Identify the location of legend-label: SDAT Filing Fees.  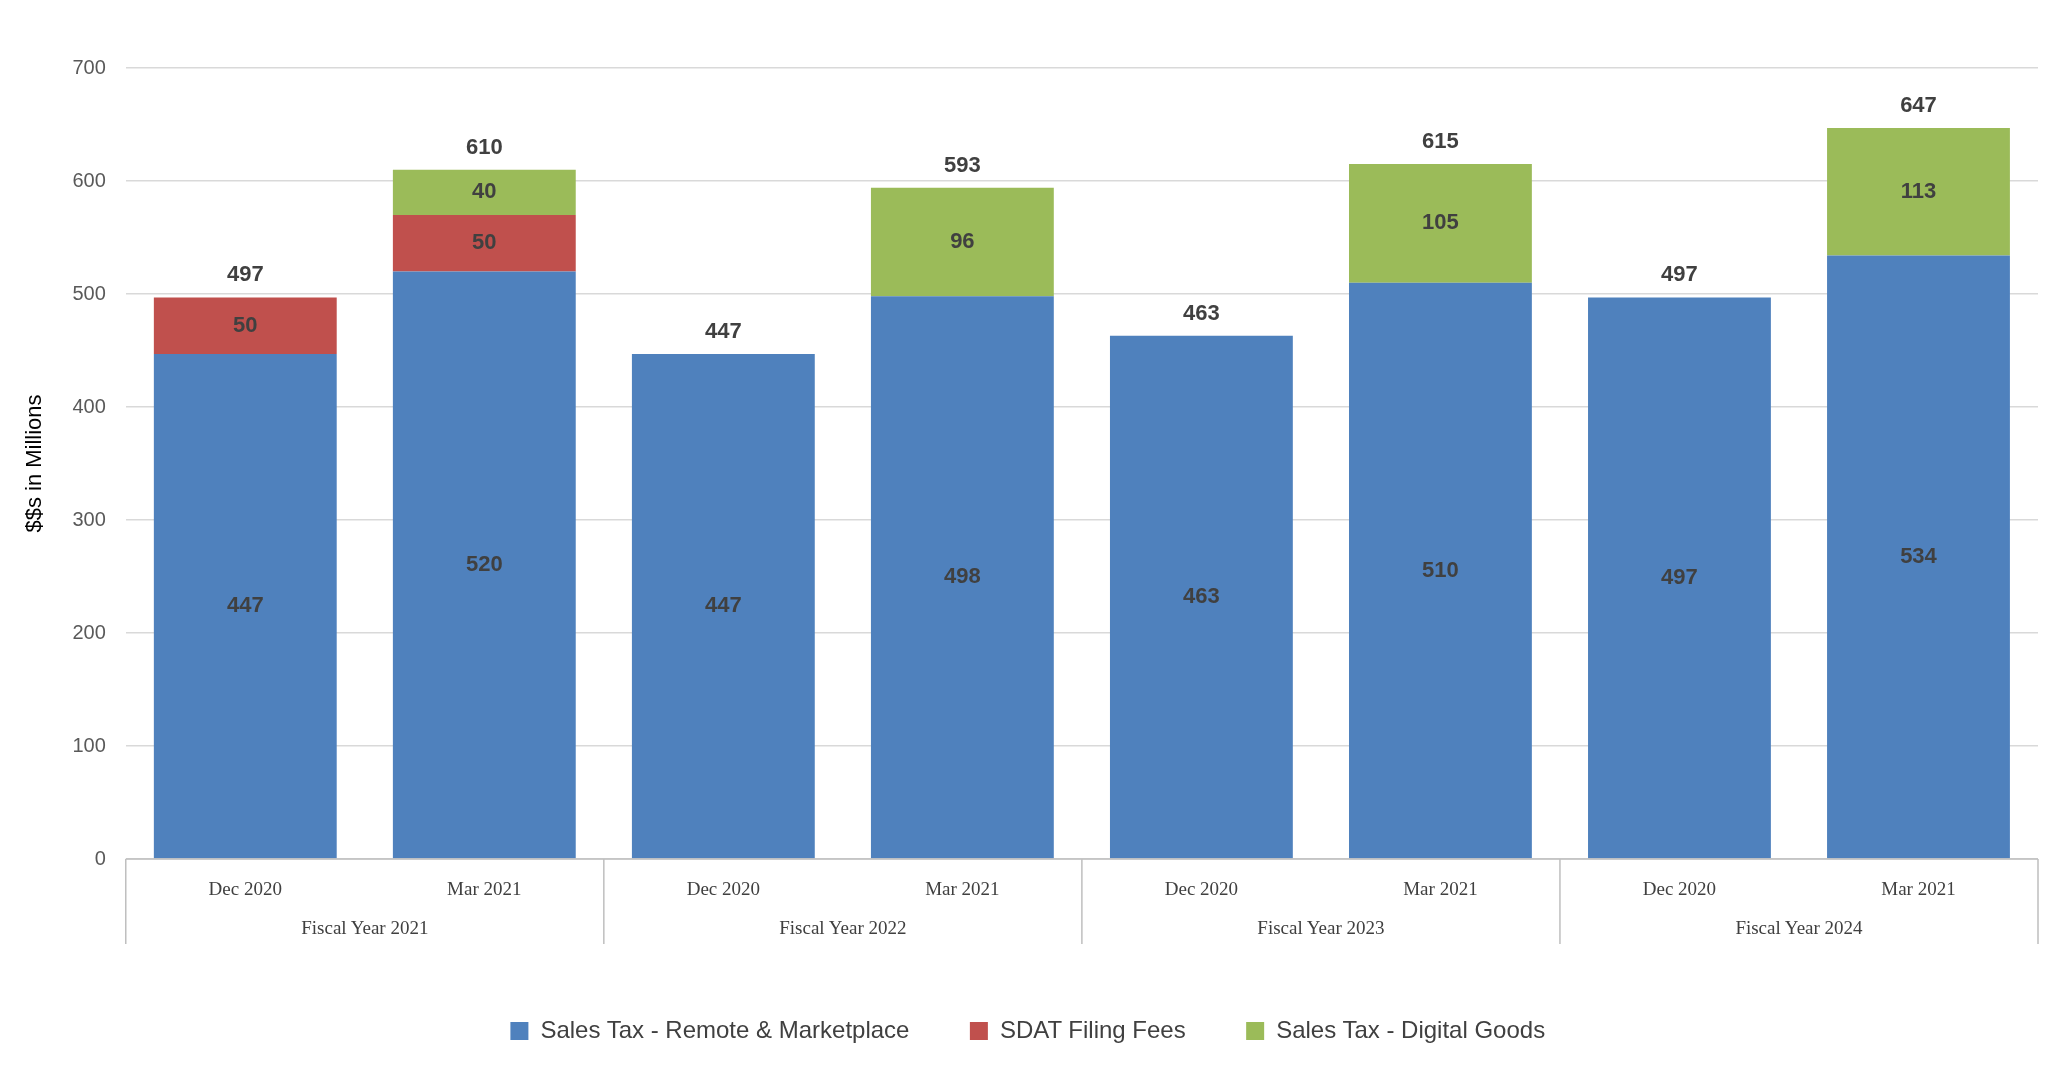
(1092, 1029).